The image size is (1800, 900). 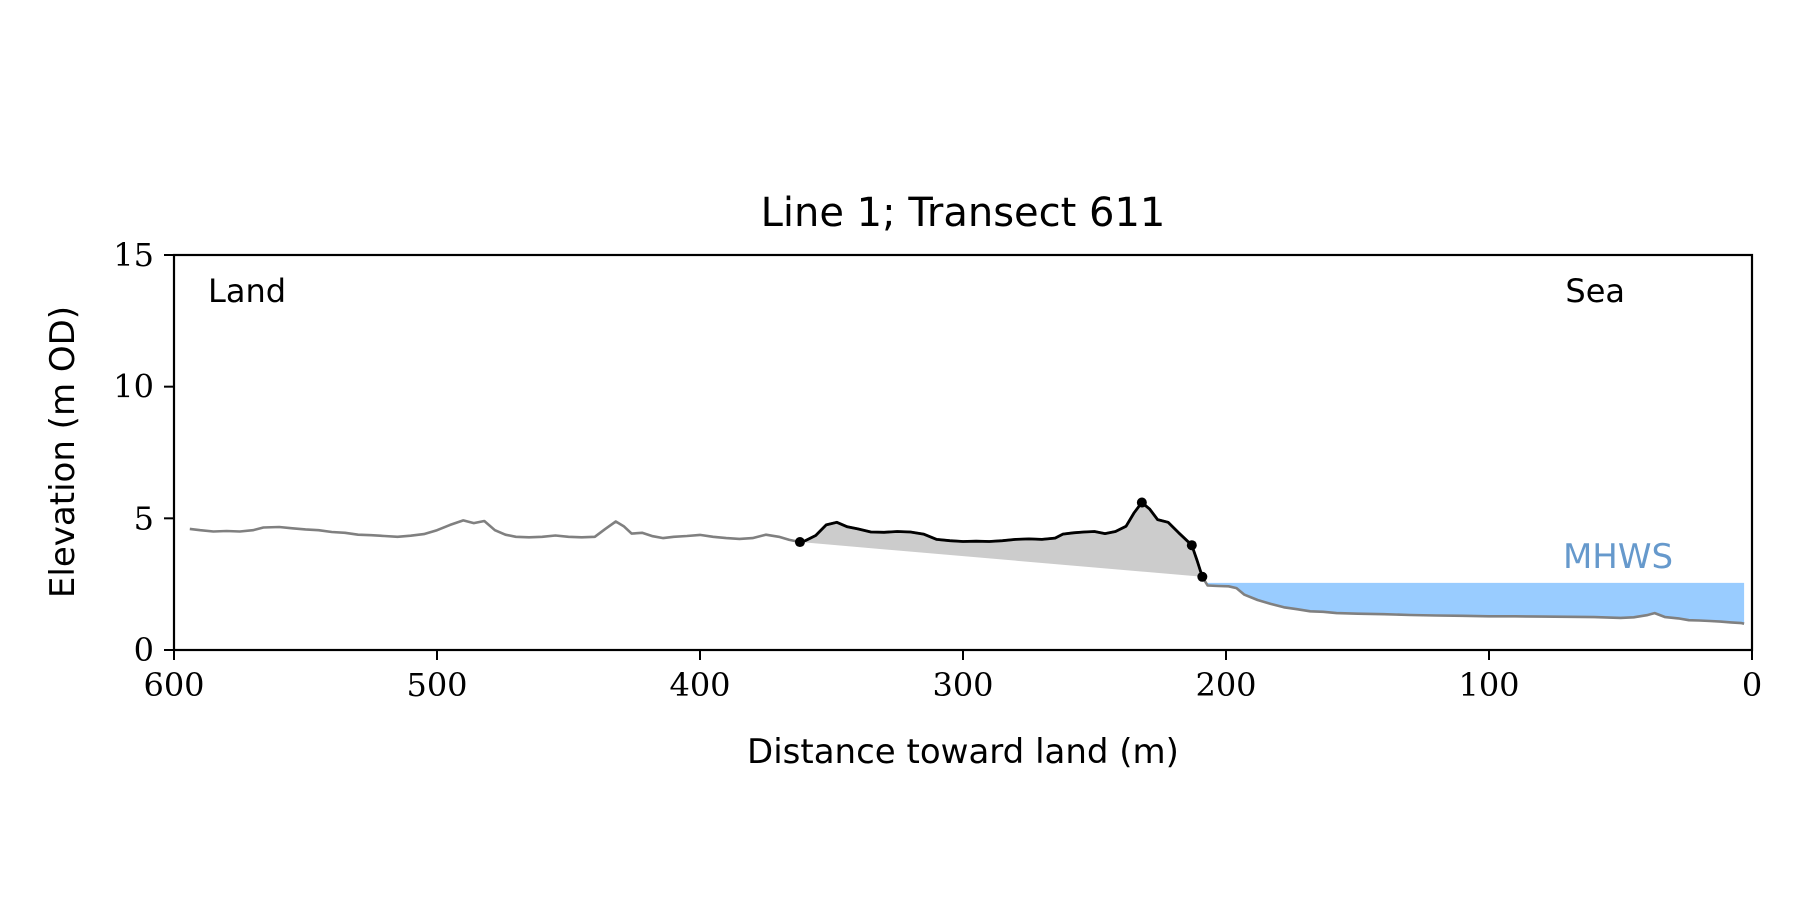 I want to click on dune-volume-area, so click(x=1001, y=539).